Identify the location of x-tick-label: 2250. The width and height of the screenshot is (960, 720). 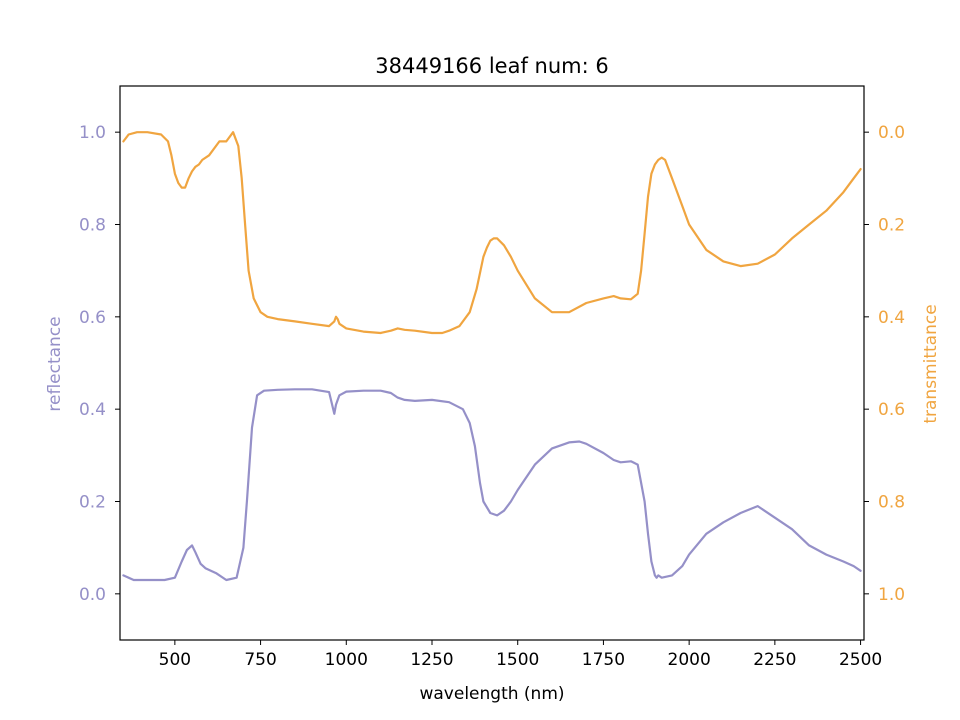
(774, 660).